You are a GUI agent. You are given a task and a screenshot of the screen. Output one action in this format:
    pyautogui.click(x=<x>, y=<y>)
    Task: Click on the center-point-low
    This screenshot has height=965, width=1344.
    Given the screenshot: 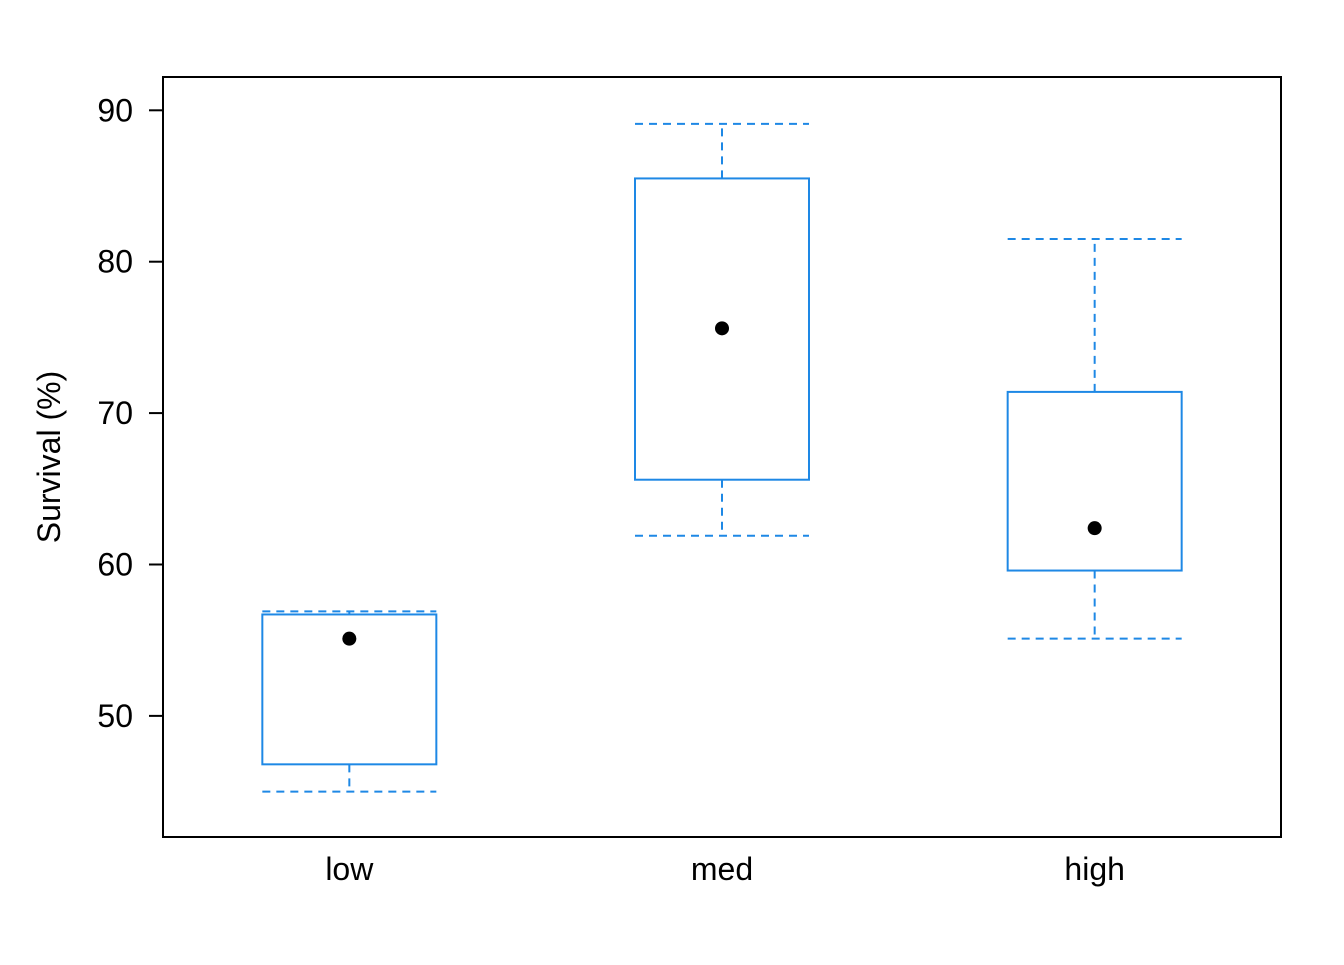 What is the action you would take?
    pyautogui.click(x=349, y=638)
    